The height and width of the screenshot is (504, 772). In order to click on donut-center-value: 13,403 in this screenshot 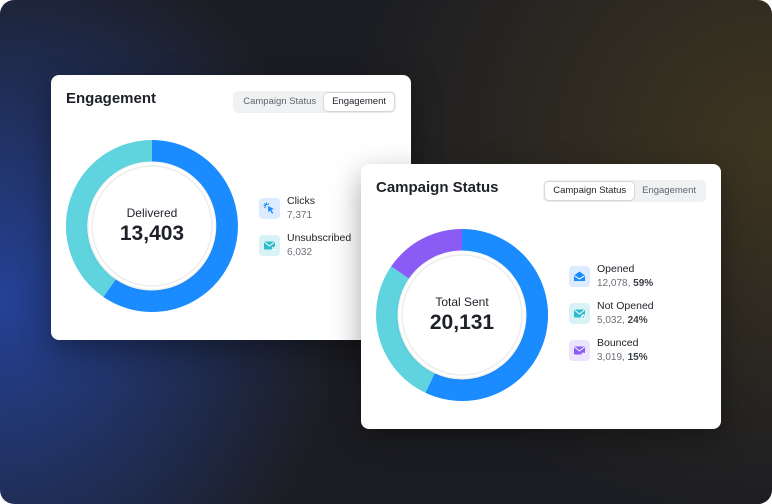, I will do `click(152, 233)`.